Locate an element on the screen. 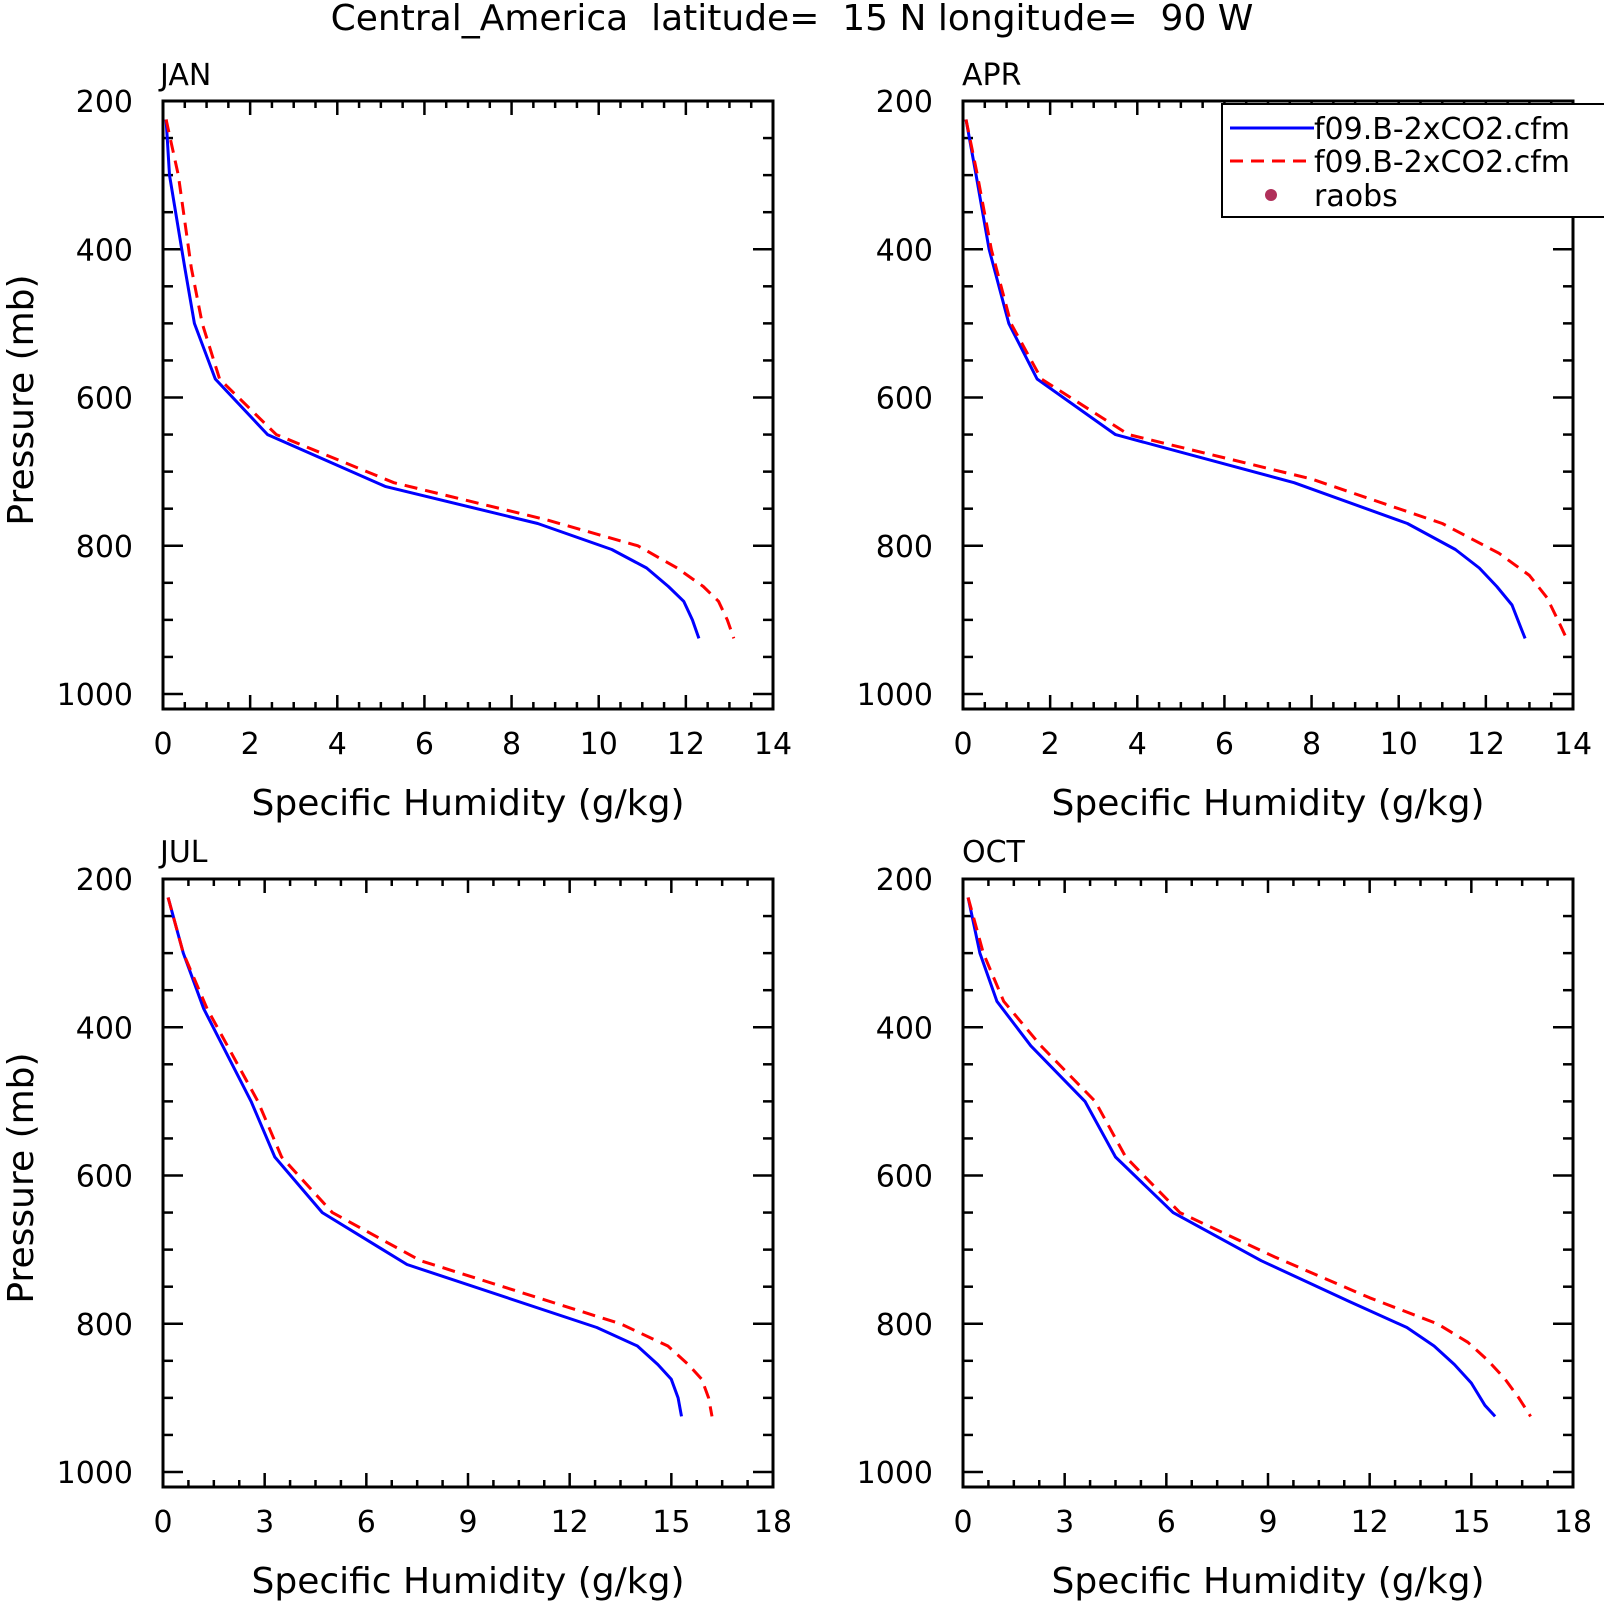 The height and width of the screenshot is (1602, 1604). legend-label: raobs is located at coordinates (1356, 196).